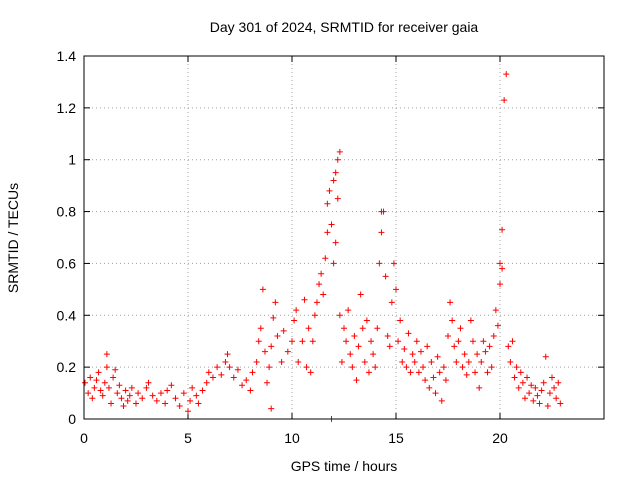 This screenshot has width=640, height=480. Describe the element at coordinates (67, 108) in the screenshot. I see `y-tick-label: 1.2` at that location.